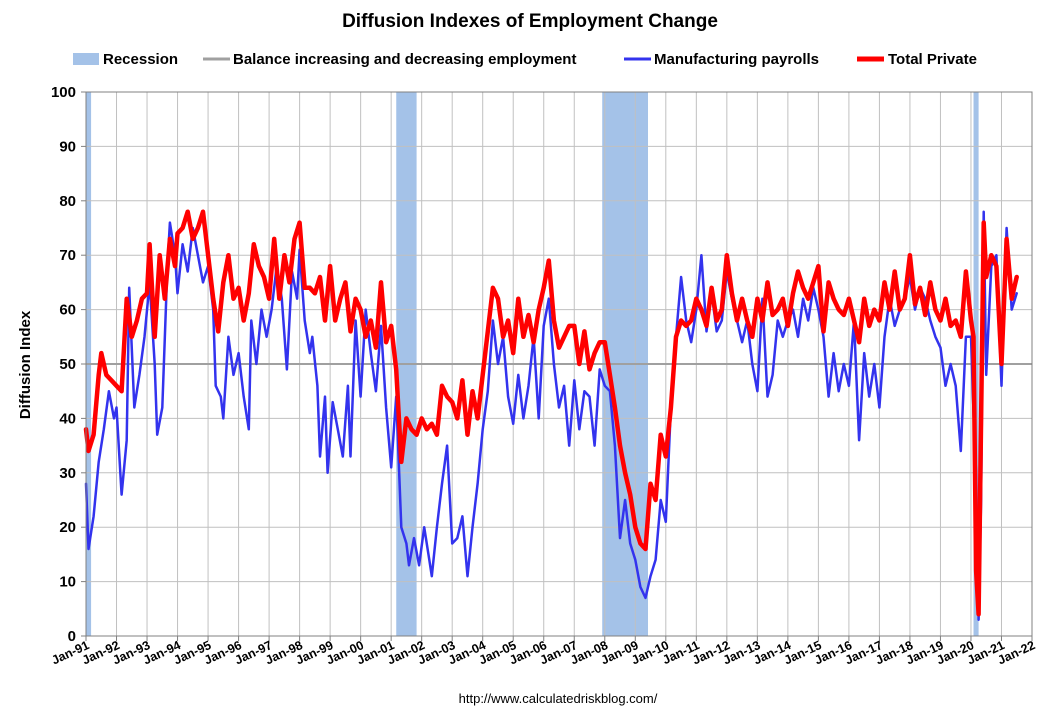  I want to click on y-tick-label-40: 40, so click(67, 418).